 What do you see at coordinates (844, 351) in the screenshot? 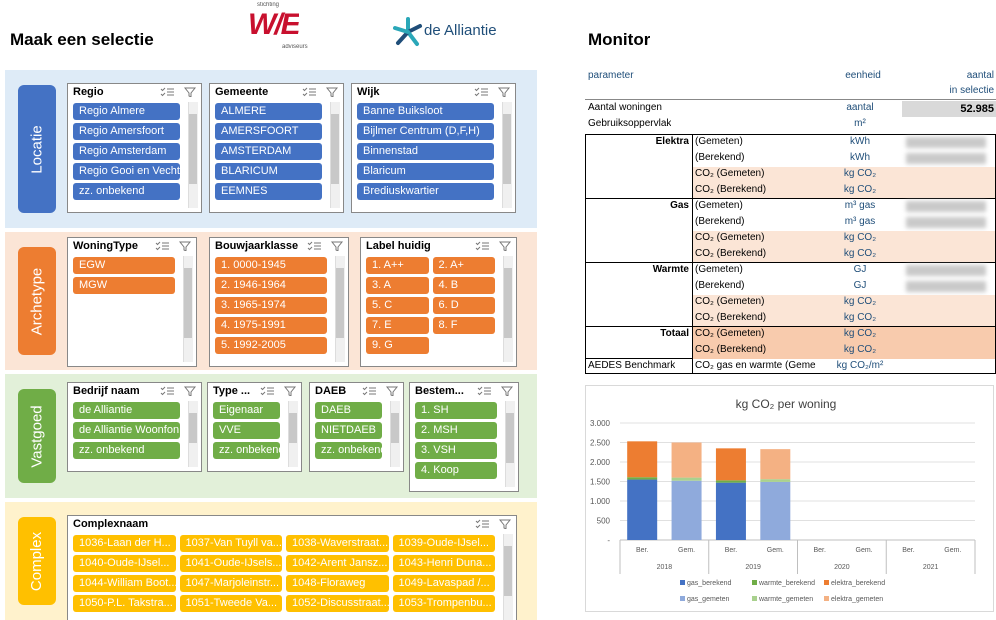
I see `row-shade` at bounding box center [844, 351].